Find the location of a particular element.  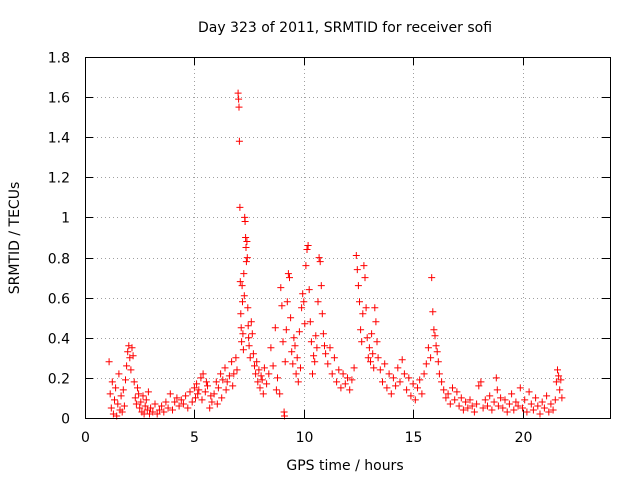

y-tick-label: 1.6 is located at coordinates (59, 99).